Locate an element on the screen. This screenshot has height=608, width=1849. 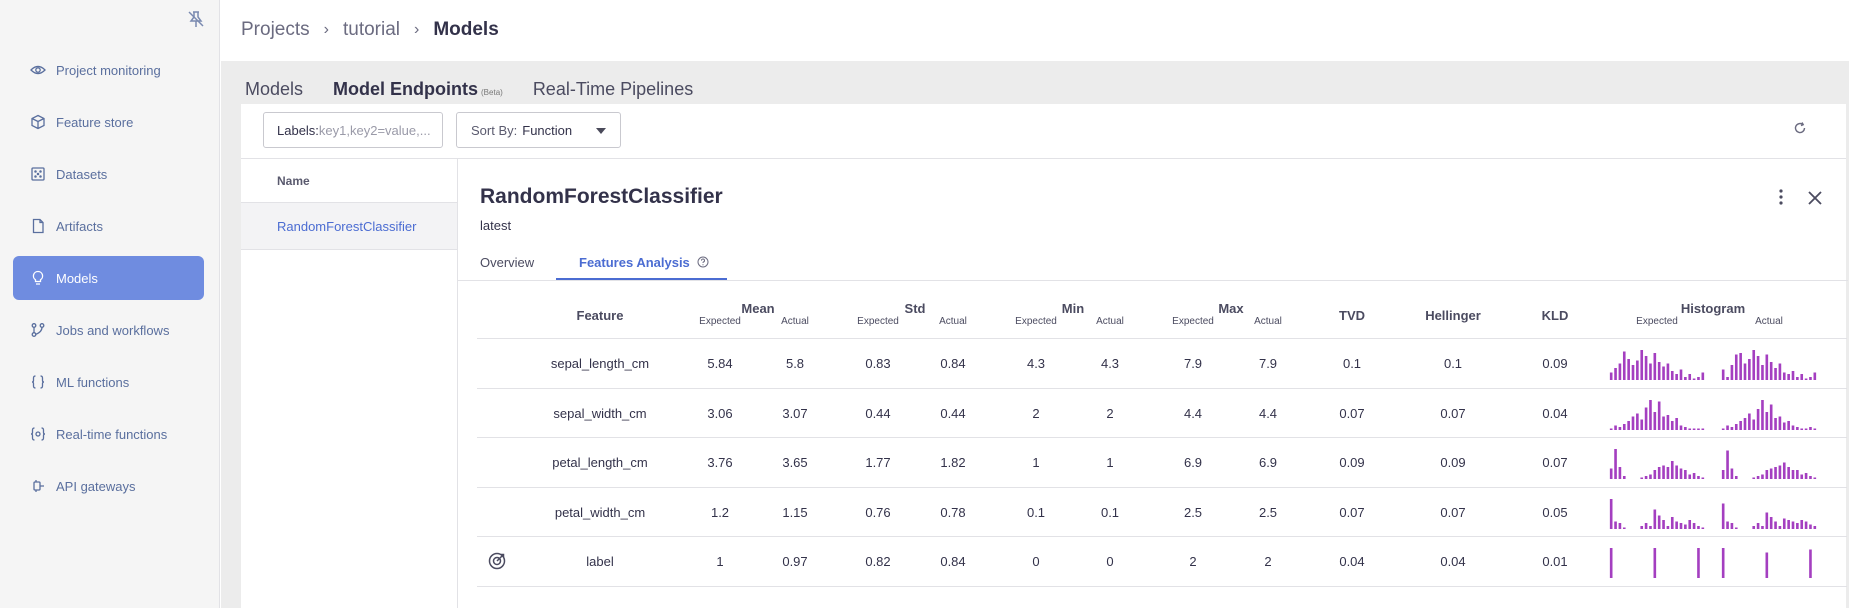
file-icon is located at coordinates (38, 226).